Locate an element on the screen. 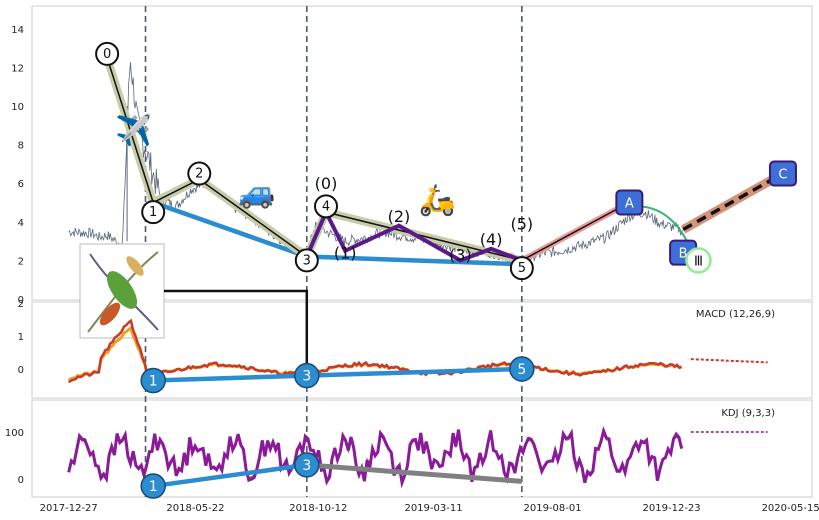  correction-box-label: A is located at coordinates (629, 204).